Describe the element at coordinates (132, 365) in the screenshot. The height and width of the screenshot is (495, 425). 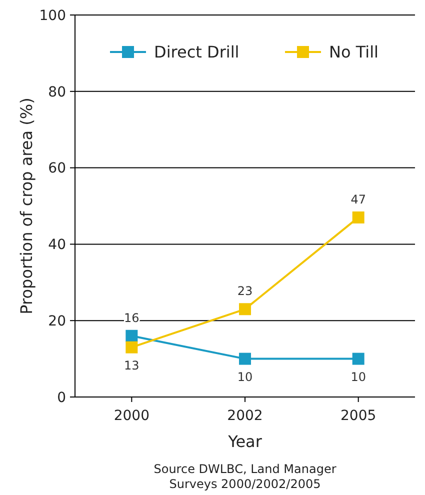
I see `data-label: 13` at that location.